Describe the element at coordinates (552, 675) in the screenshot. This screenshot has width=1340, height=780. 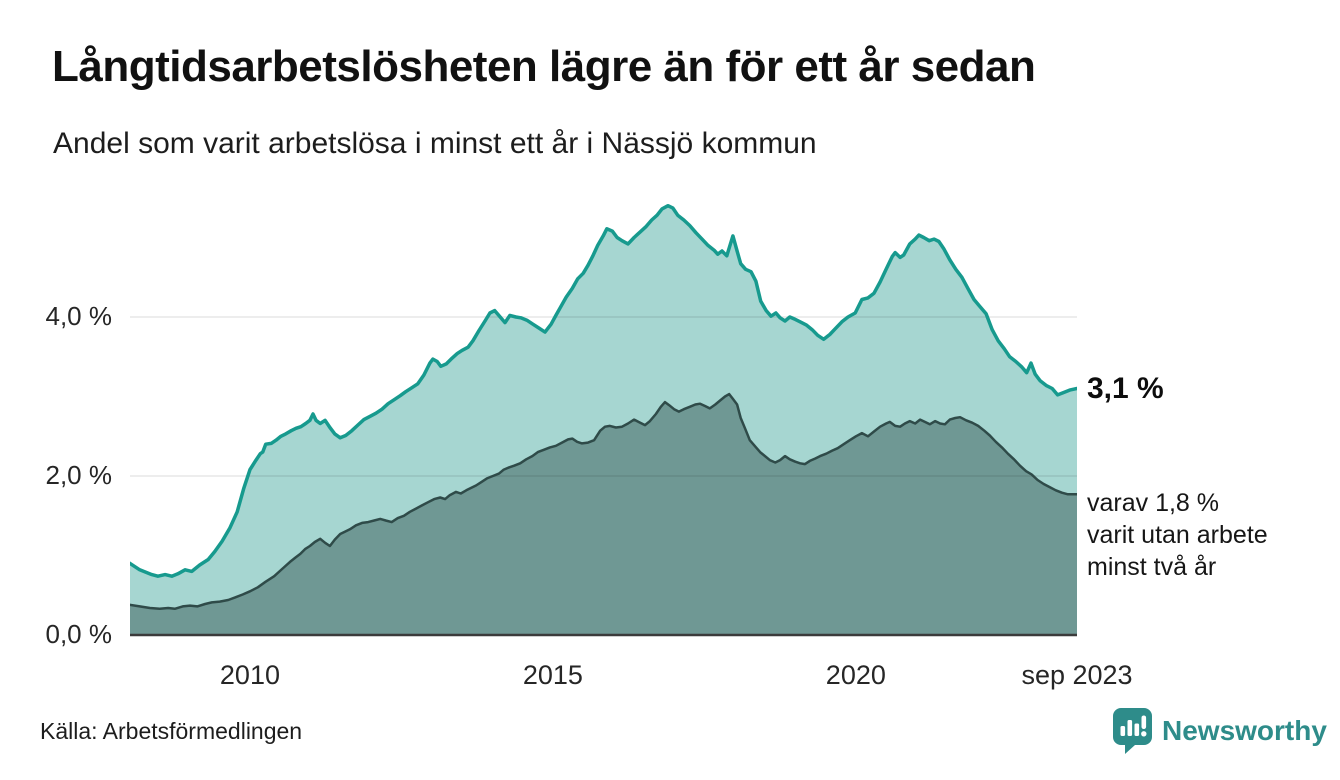
I see `x-tick-label: 2015` at that location.